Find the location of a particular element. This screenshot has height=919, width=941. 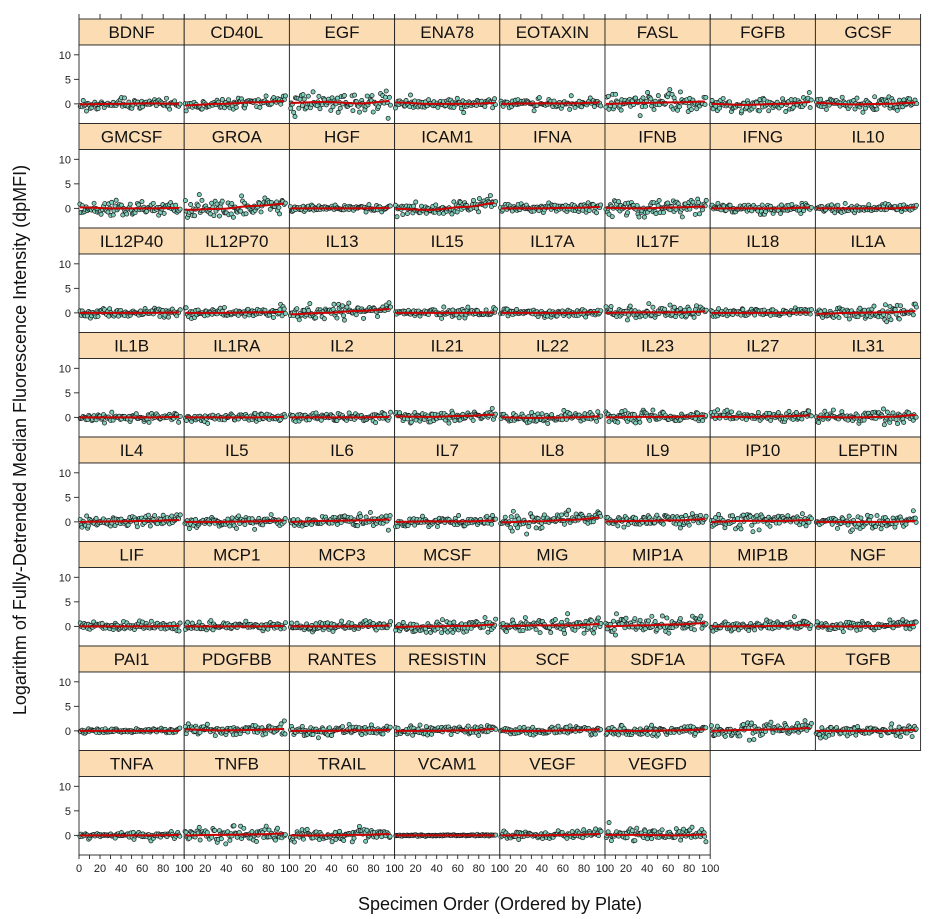

panel: IL18 is located at coordinates (762, 280).